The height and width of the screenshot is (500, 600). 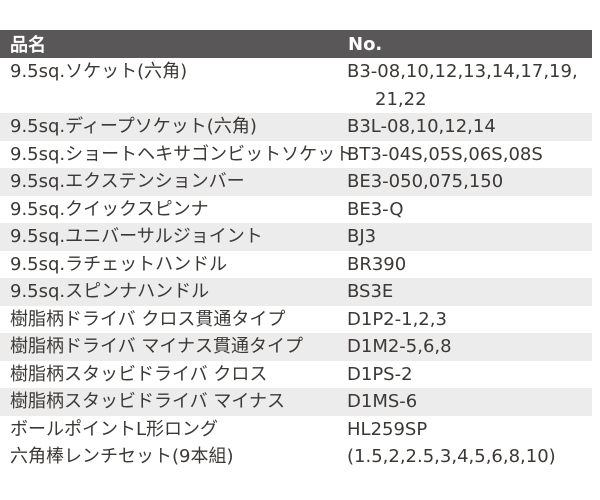 What do you see at coordinates (382, 401) in the screenshot?
I see `part-no-cell: D1MS-6` at bounding box center [382, 401].